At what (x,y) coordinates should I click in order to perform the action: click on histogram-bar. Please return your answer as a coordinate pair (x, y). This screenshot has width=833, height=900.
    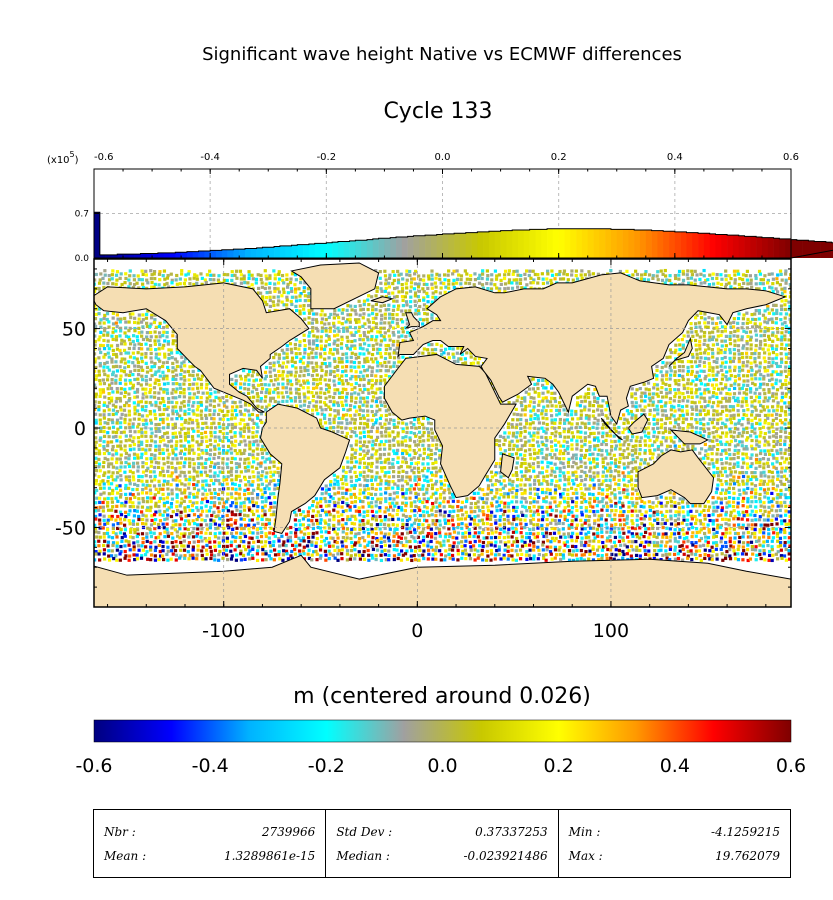
    Looking at the image, I should click on (596, 243).